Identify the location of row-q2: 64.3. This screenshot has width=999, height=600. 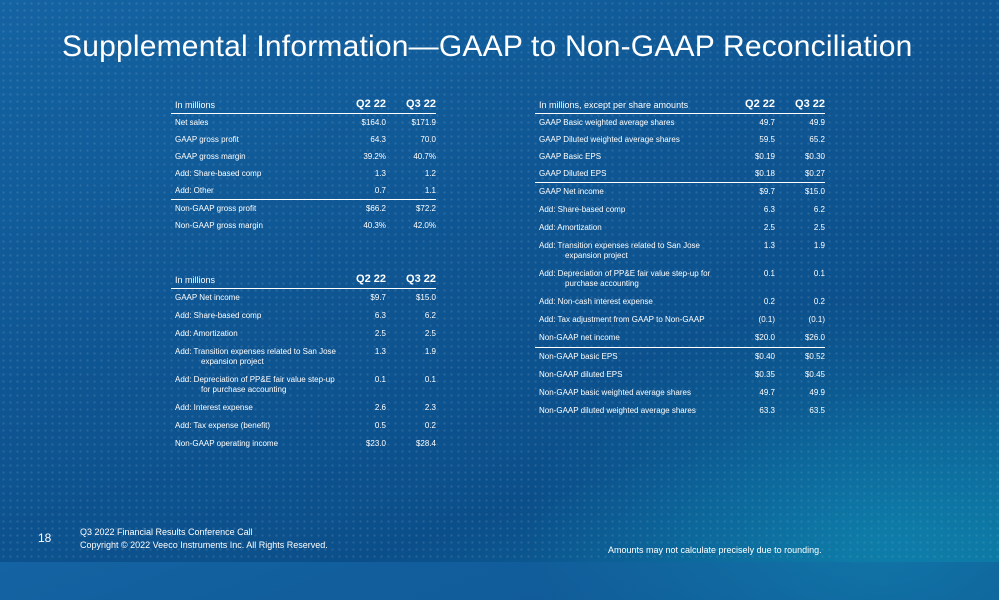
(378, 139).